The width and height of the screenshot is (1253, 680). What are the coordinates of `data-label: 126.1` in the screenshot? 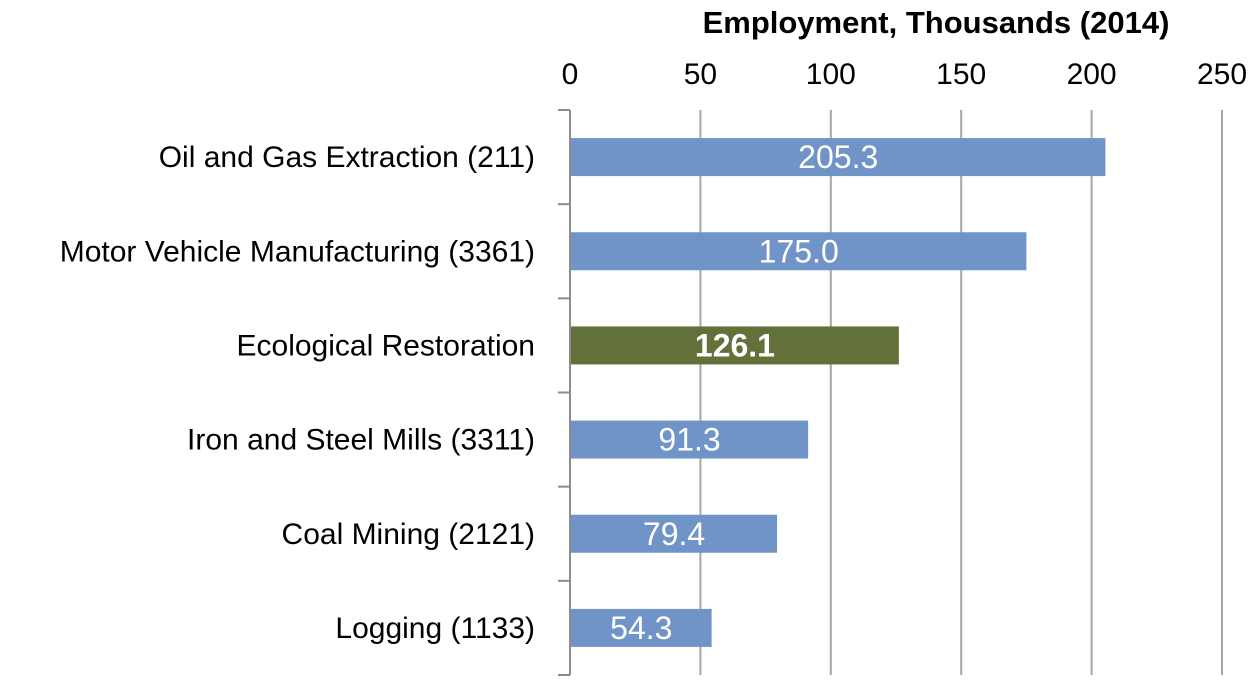 It's located at (735, 345).